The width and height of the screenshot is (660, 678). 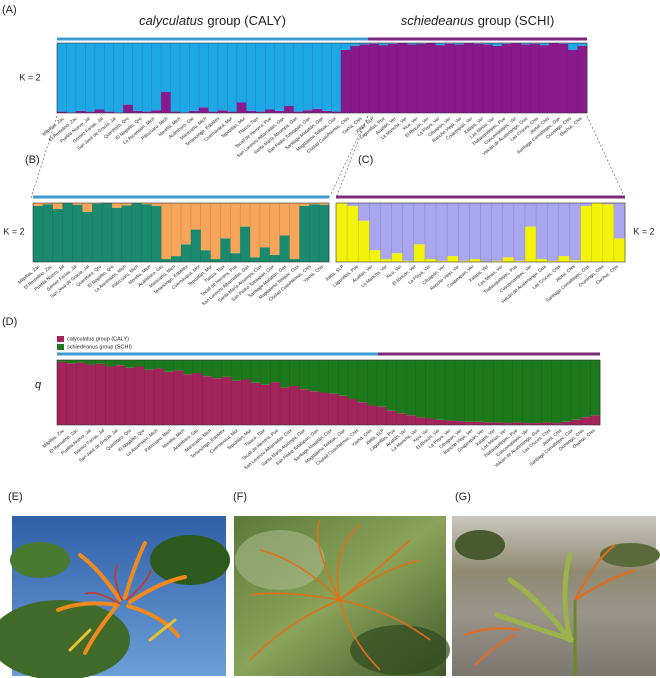 What do you see at coordinates (478, 20) in the screenshot?
I see `group-title: schiedeanus group (SCHI)` at bounding box center [478, 20].